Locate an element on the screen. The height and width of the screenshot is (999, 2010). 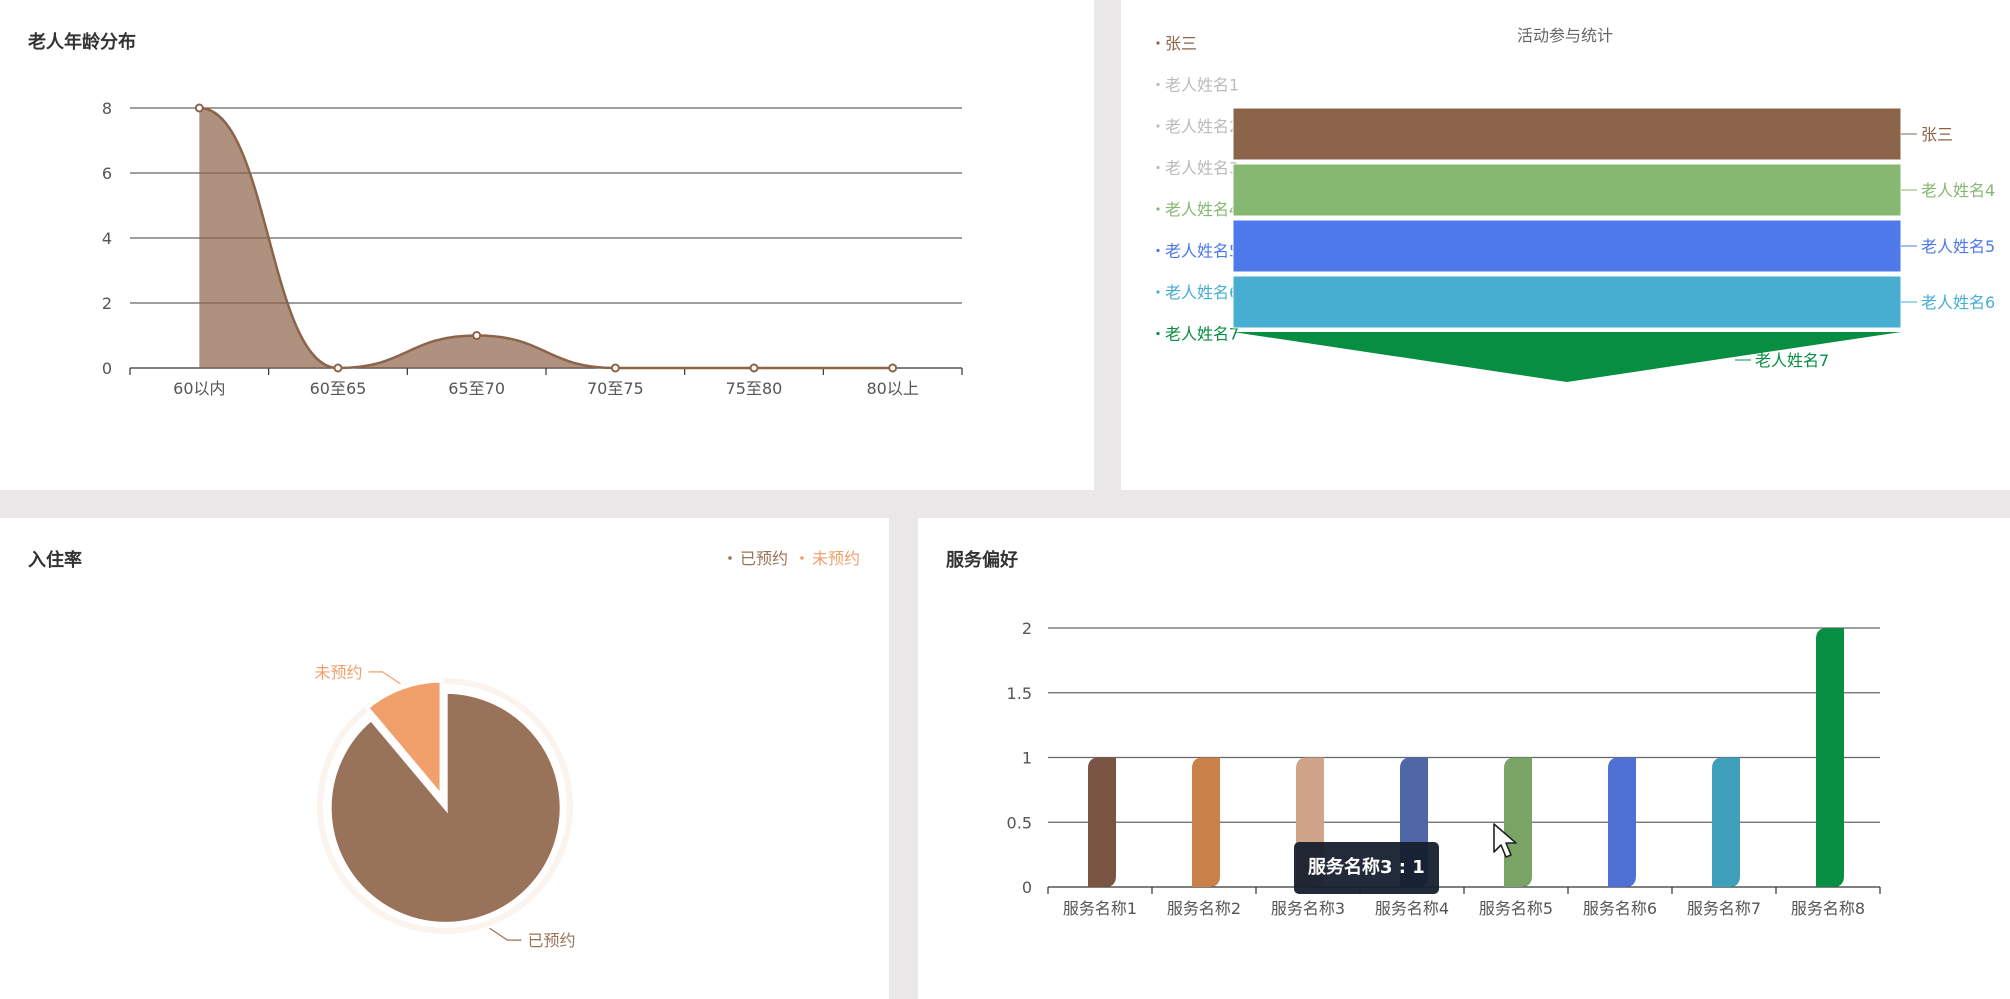
x-tick-label: 65至70 is located at coordinates (476, 388).